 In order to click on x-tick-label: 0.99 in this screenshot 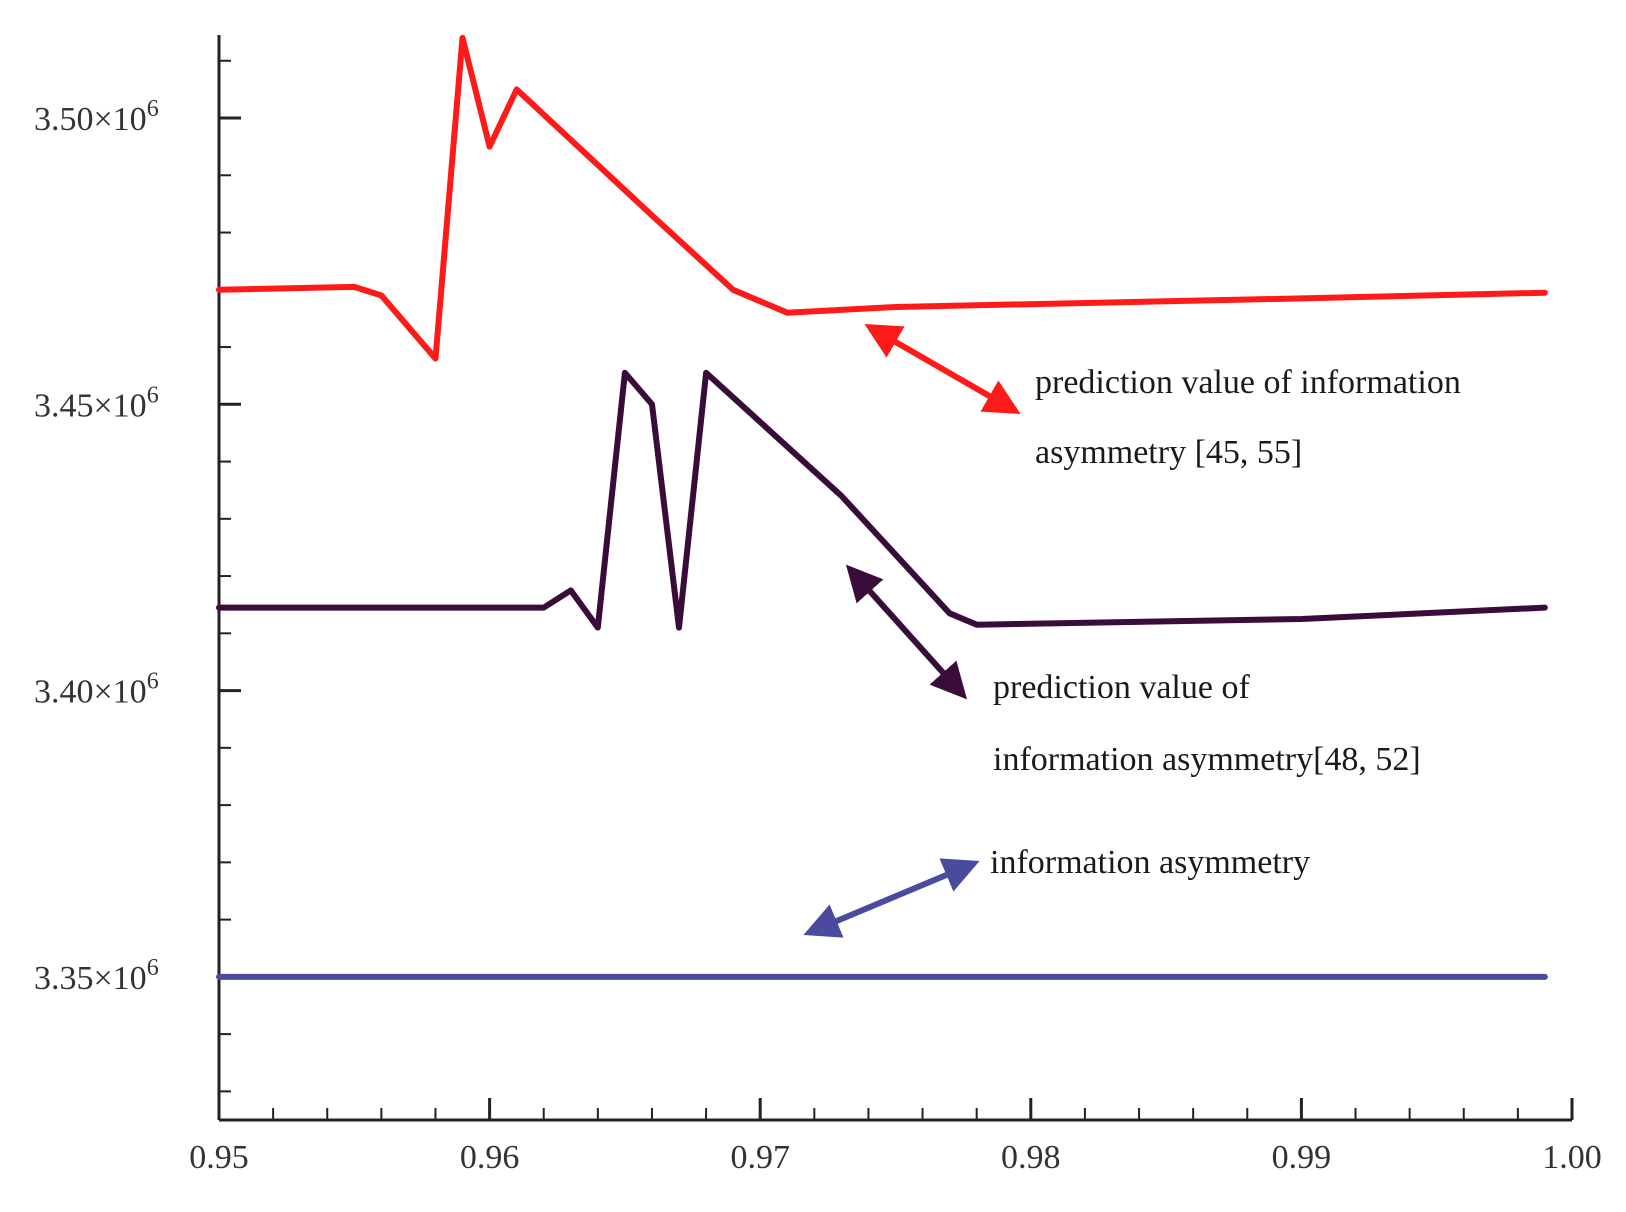, I will do `click(1302, 1157)`.